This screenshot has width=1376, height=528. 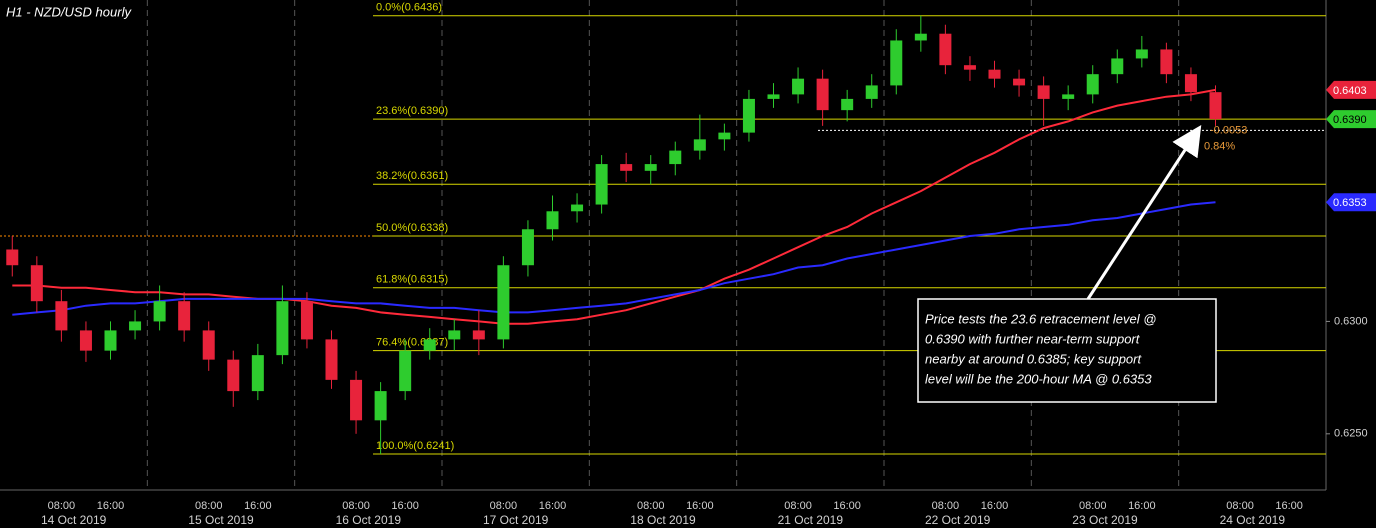 What do you see at coordinates (1351, 434) in the screenshot?
I see `y-tick-label: 0.6250` at bounding box center [1351, 434].